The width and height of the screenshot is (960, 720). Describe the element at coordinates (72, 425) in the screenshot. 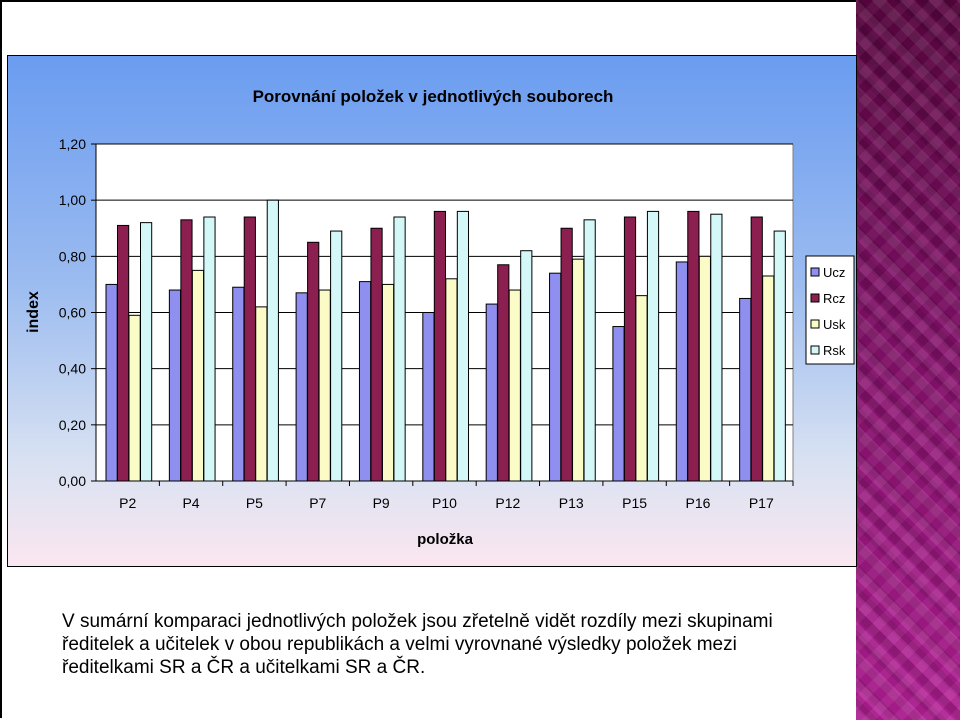

I see `y-tick-label: 0,20` at that location.